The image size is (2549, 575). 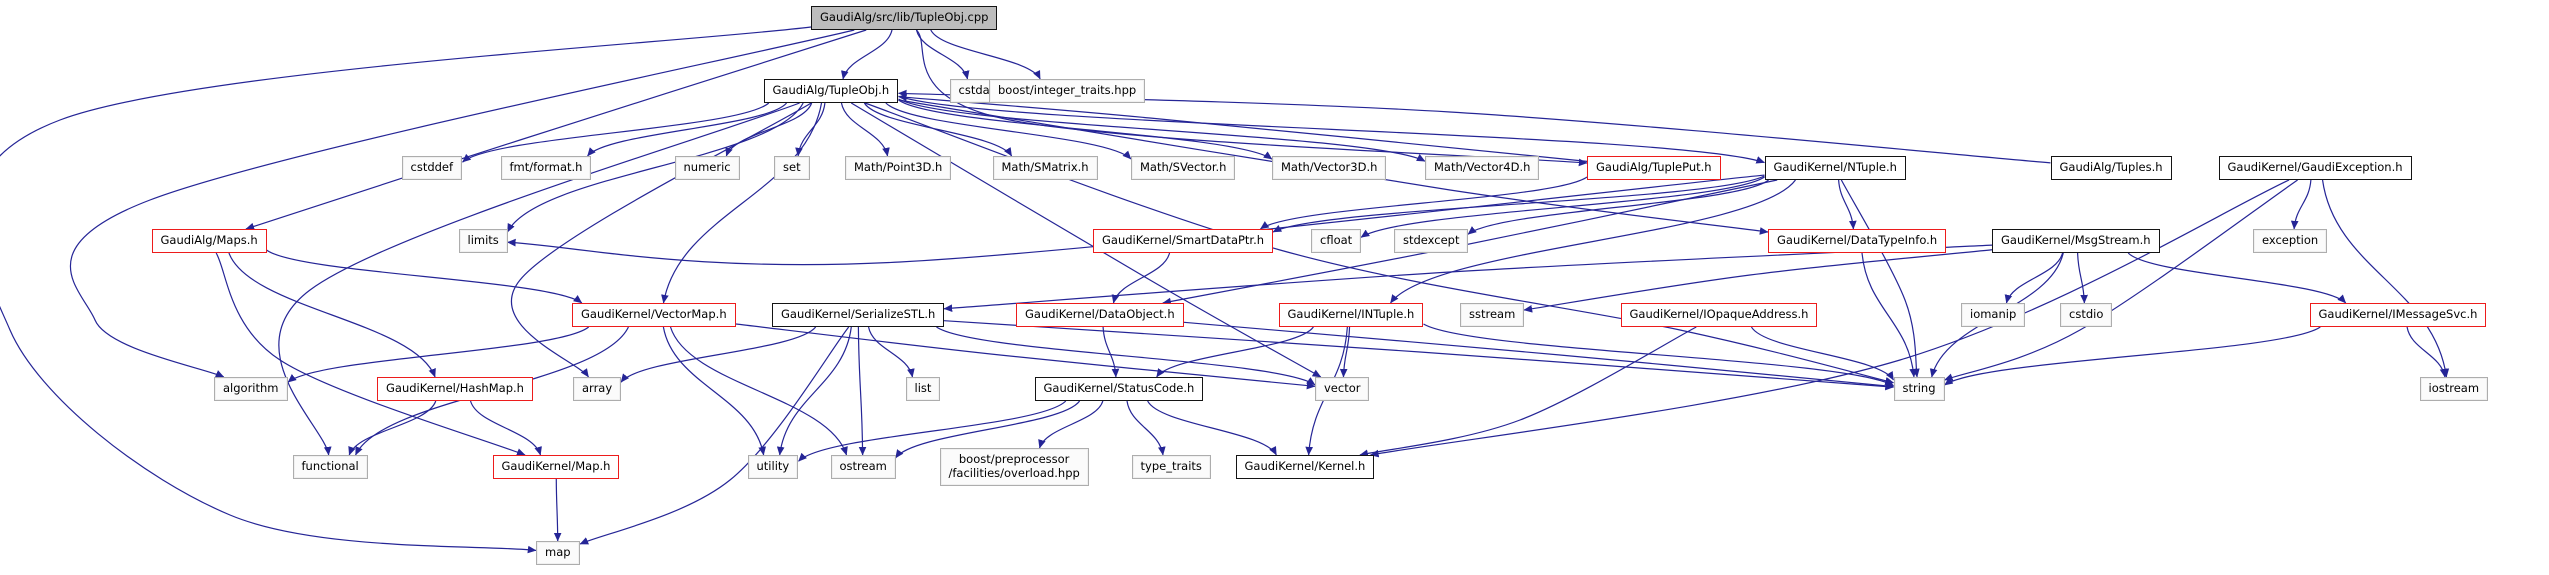 What do you see at coordinates (1141, 278) in the screenshot?
I see `edge-smartdataptr-to-dataobject` at bounding box center [1141, 278].